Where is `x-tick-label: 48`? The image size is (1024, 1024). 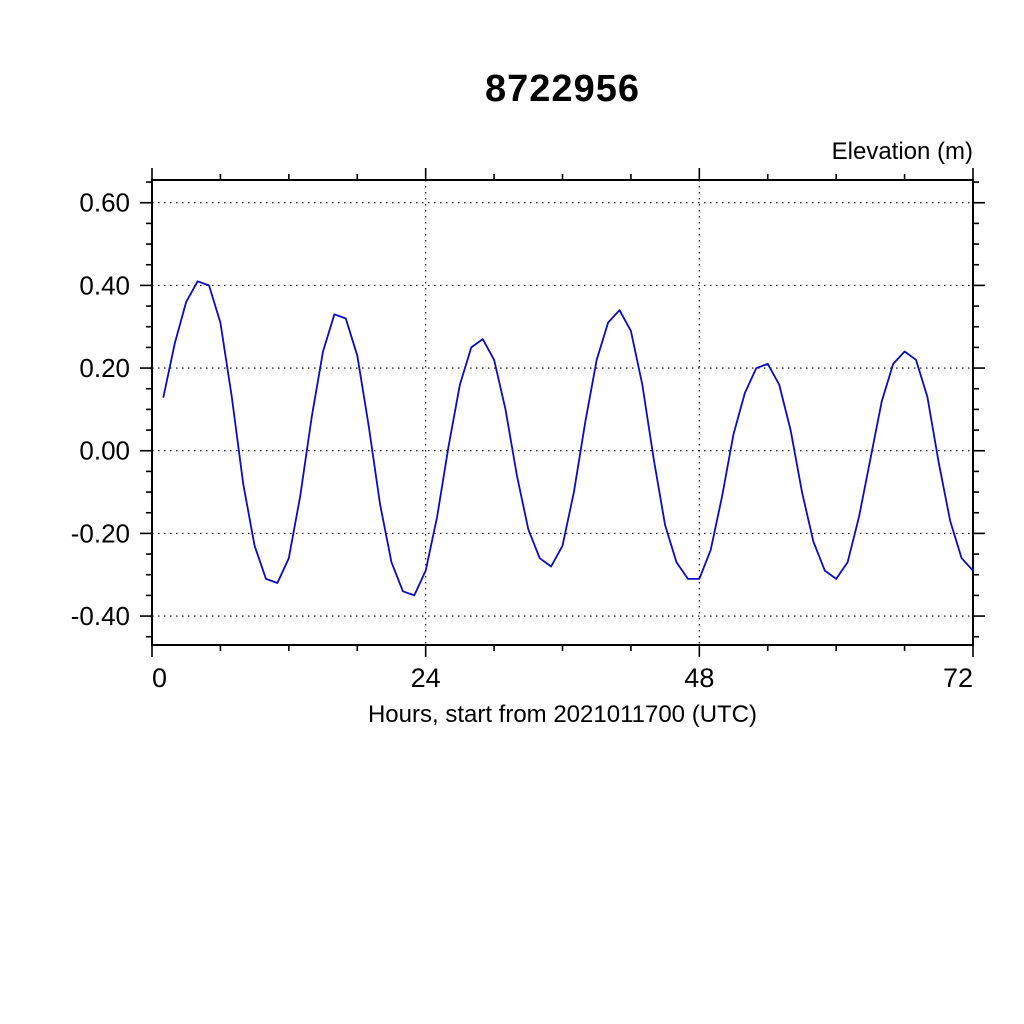 x-tick-label: 48 is located at coordinates (699, 678).